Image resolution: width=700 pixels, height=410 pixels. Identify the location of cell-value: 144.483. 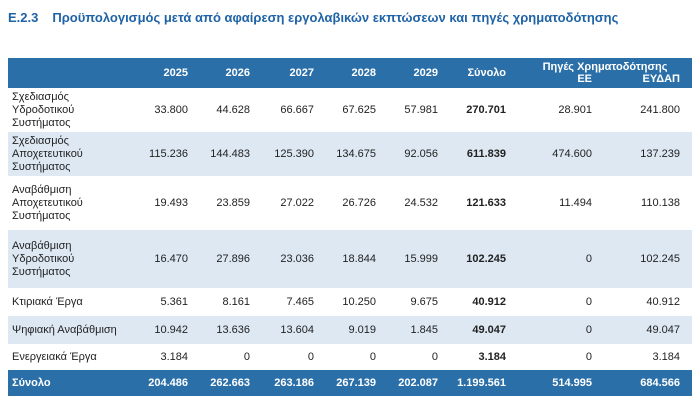
(230, 154).